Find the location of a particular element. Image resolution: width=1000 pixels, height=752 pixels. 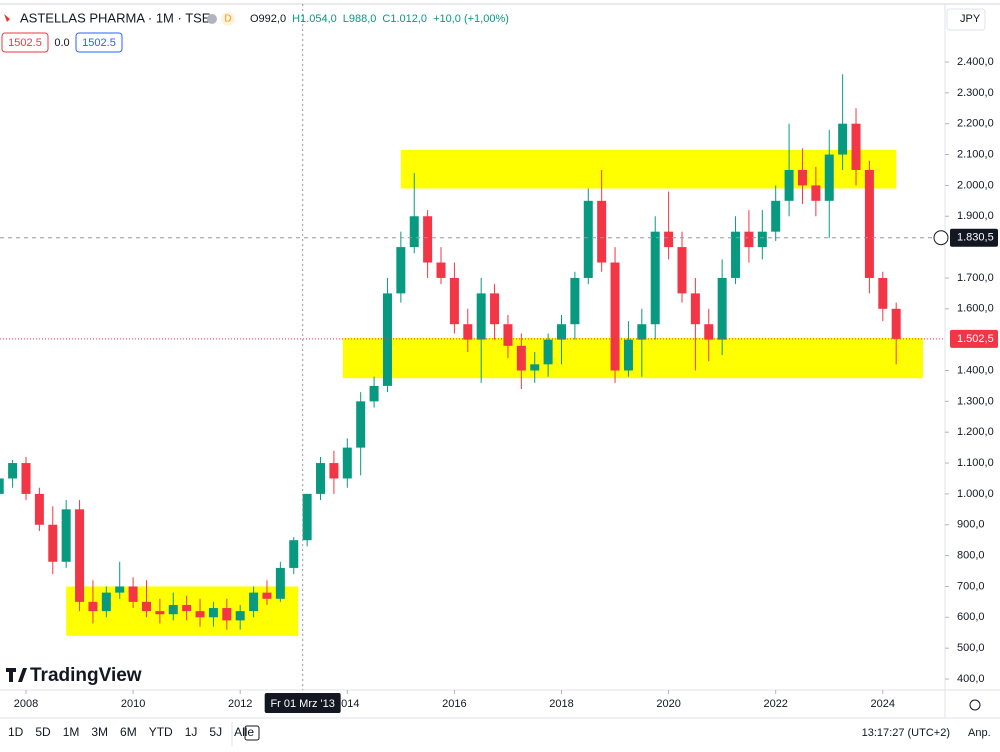

y-tick-label: 1.900,0 is located at coordinates (975, 216).